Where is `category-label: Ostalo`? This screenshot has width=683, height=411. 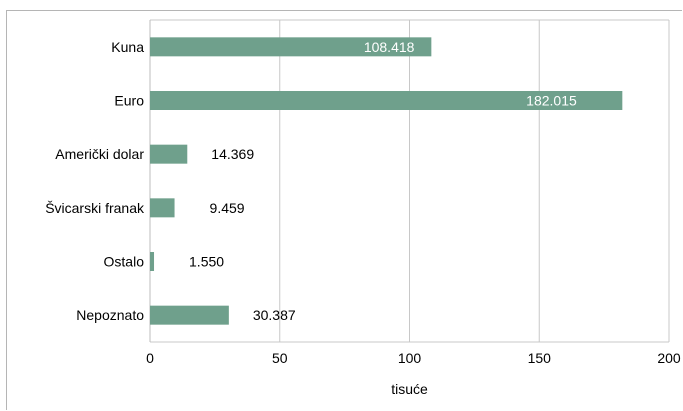
category-label: Ostalo is located at coordinates (124, 262).